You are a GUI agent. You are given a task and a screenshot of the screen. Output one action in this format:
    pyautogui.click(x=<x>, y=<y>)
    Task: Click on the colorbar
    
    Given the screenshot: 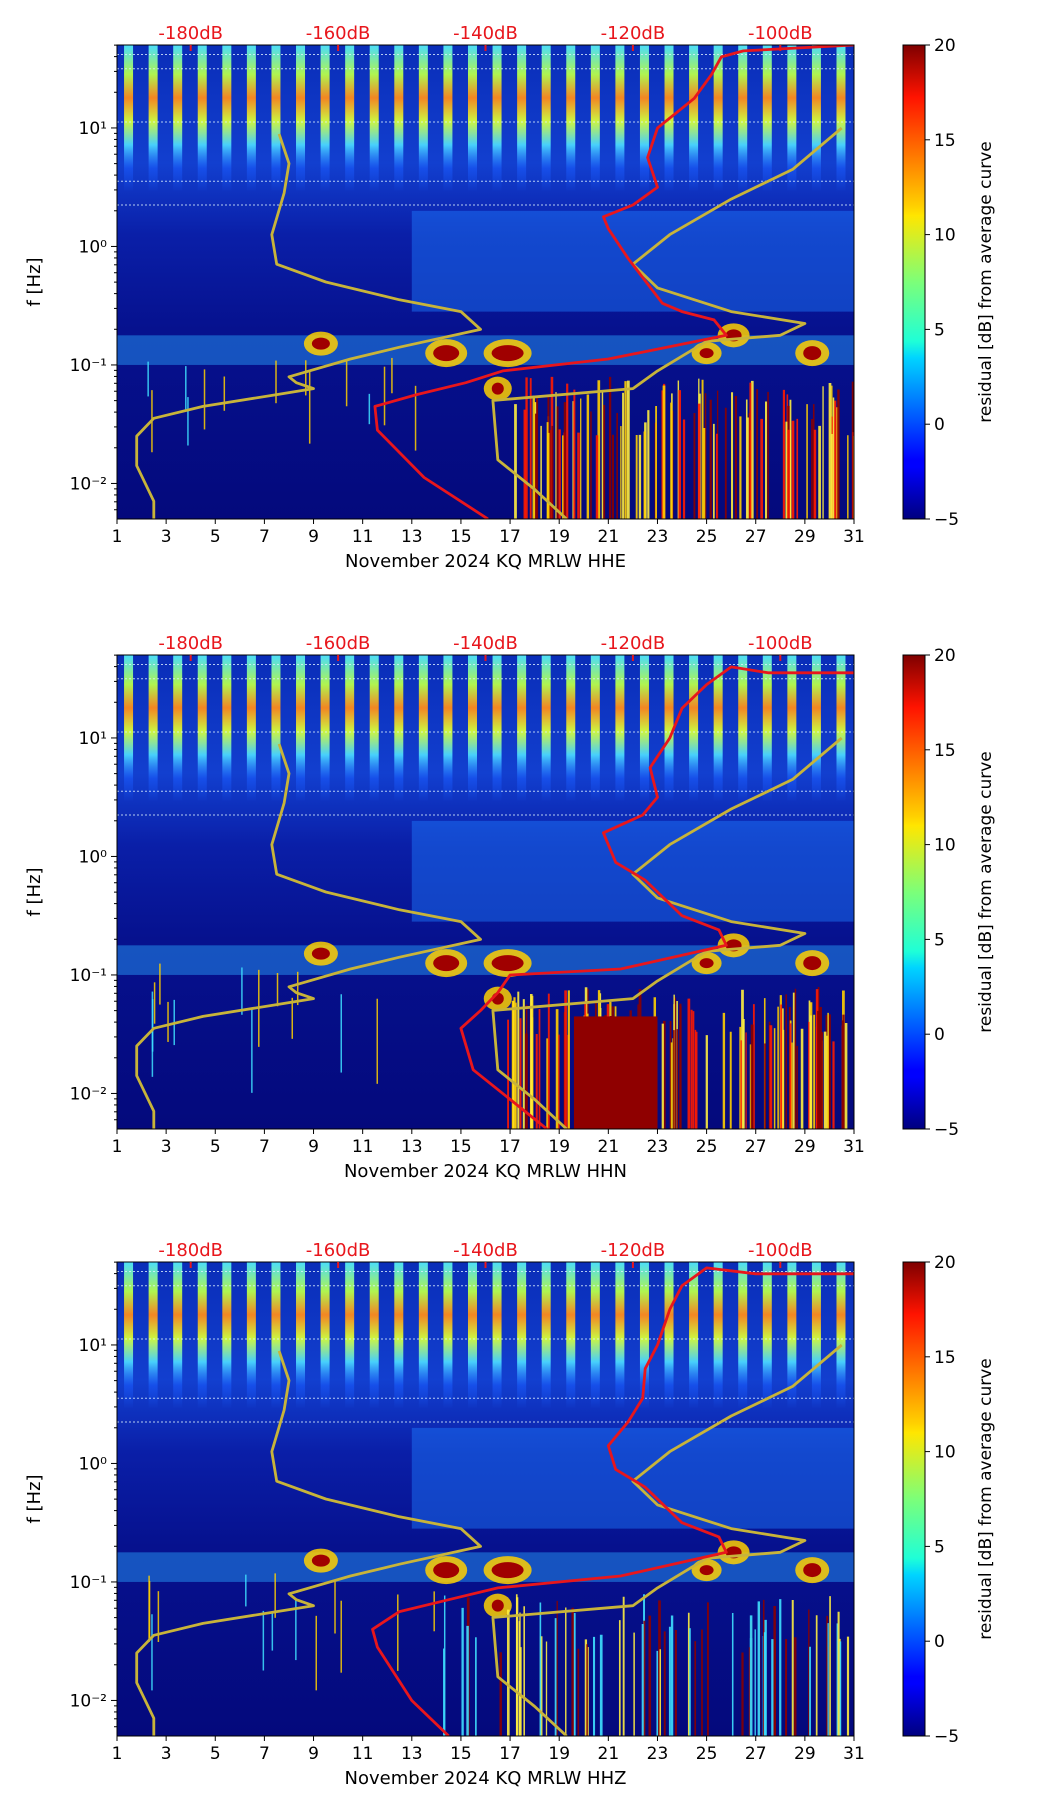 What is the action you would take?
    pyautogui.click(x=914, y=1499)
    